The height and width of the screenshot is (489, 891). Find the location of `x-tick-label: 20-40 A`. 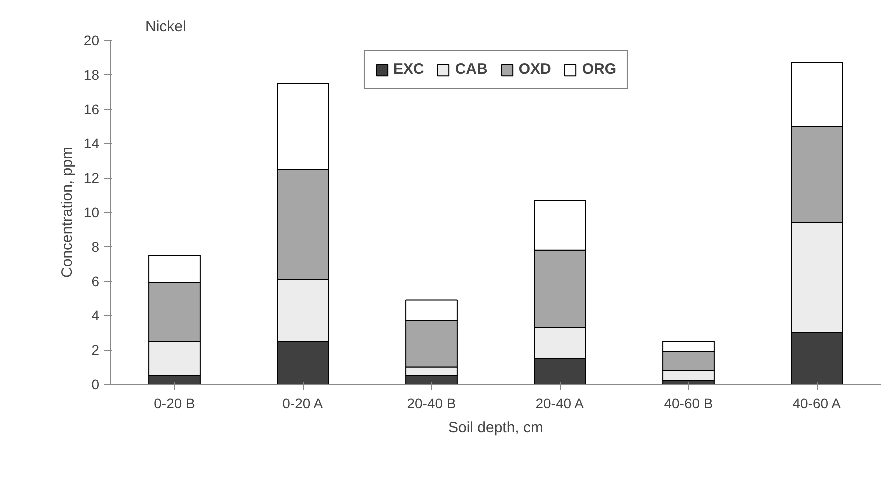

x-tick-label: 20-40 A is located at coordinates (560, 404).